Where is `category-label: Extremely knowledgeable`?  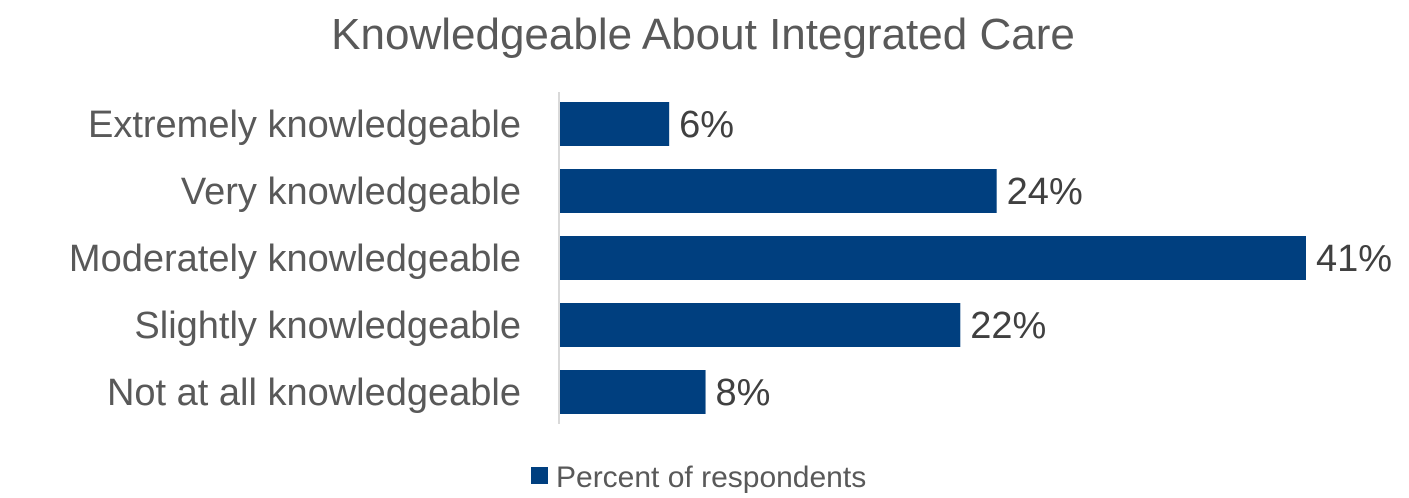 category-label: Extremely knowledgeable is located at coordinates (304, 125).